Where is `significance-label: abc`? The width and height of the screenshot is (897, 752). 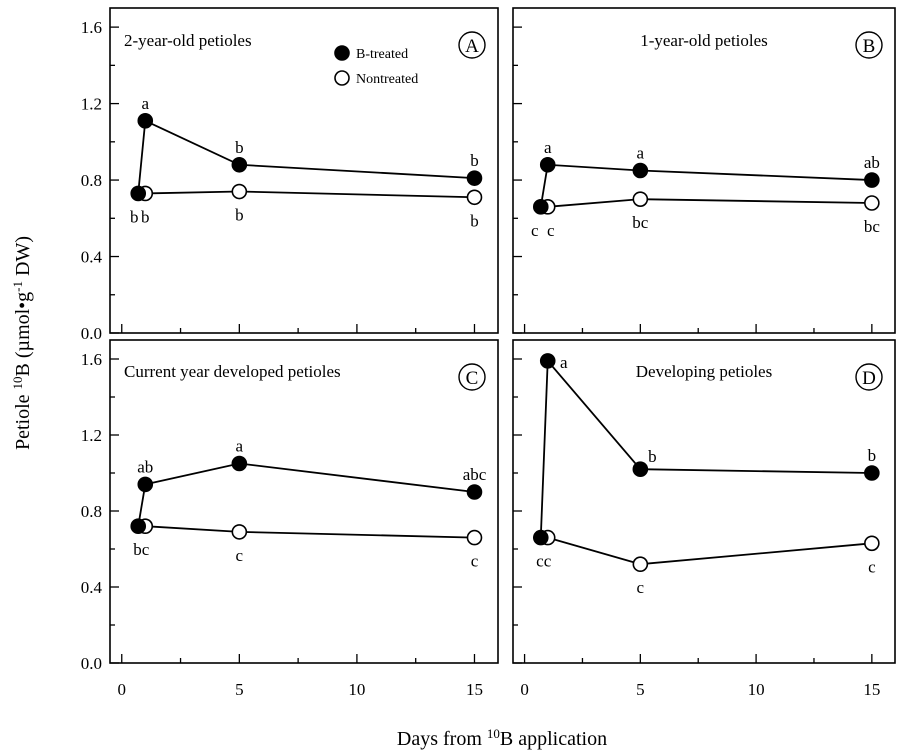
significance-label: abc is located at coordinates (475, 474).